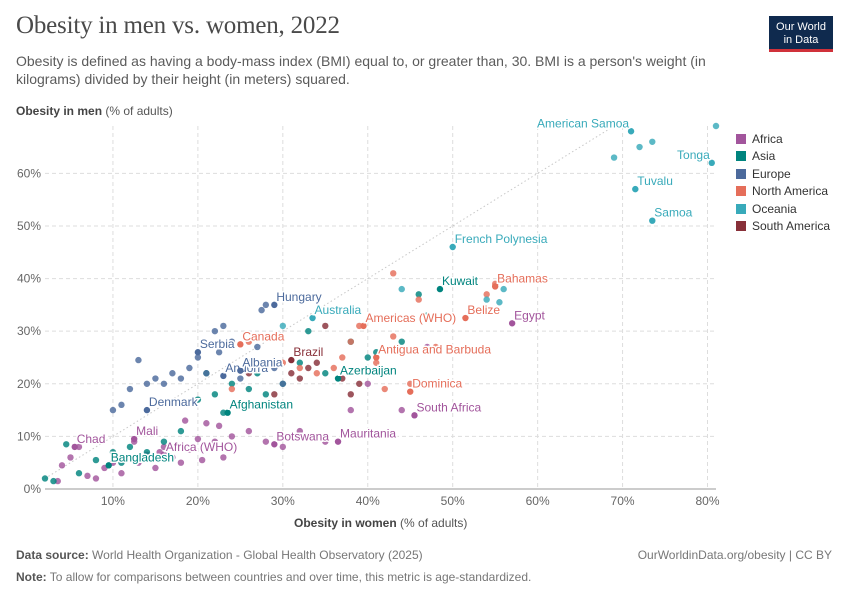 Image resolution: width=850 pixels, height=600 pixels. What do you see at coordinates (29, 331) in the screenshot?
I see `y-tick-label: 30%` at bounding box center [29, 331].